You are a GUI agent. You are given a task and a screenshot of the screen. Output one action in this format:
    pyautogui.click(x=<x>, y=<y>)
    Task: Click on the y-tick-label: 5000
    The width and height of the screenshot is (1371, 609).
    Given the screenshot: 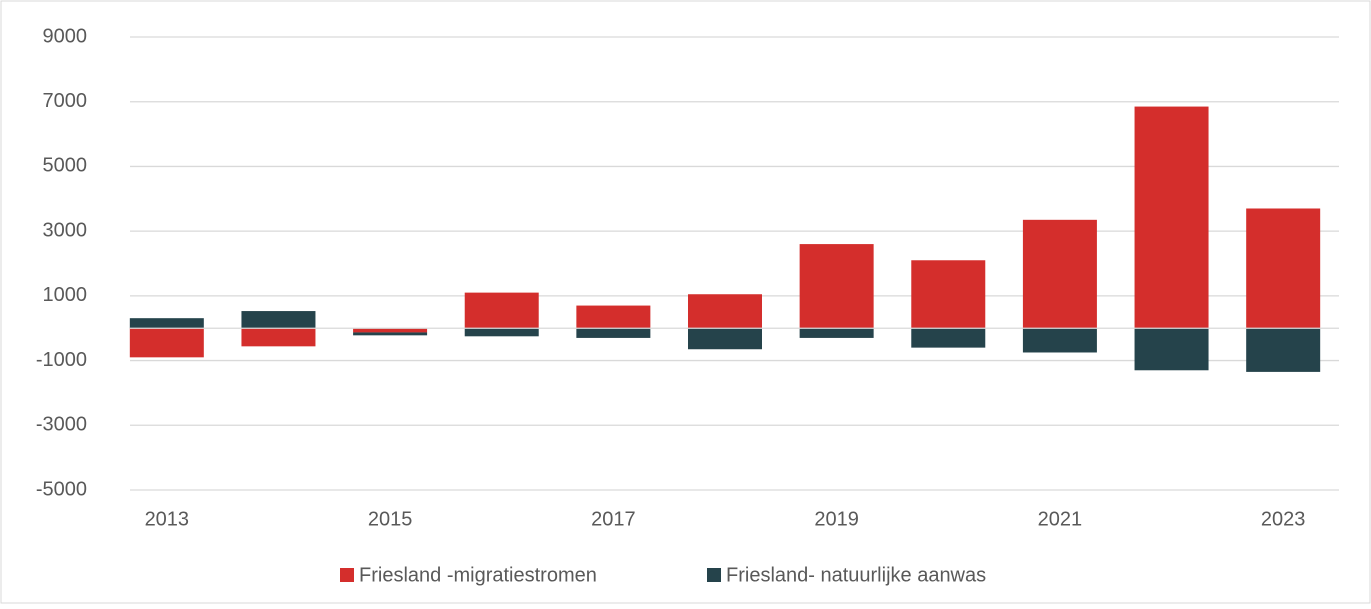 What is the action you would take?
    pyautogui.click(x=65, y=166)
    